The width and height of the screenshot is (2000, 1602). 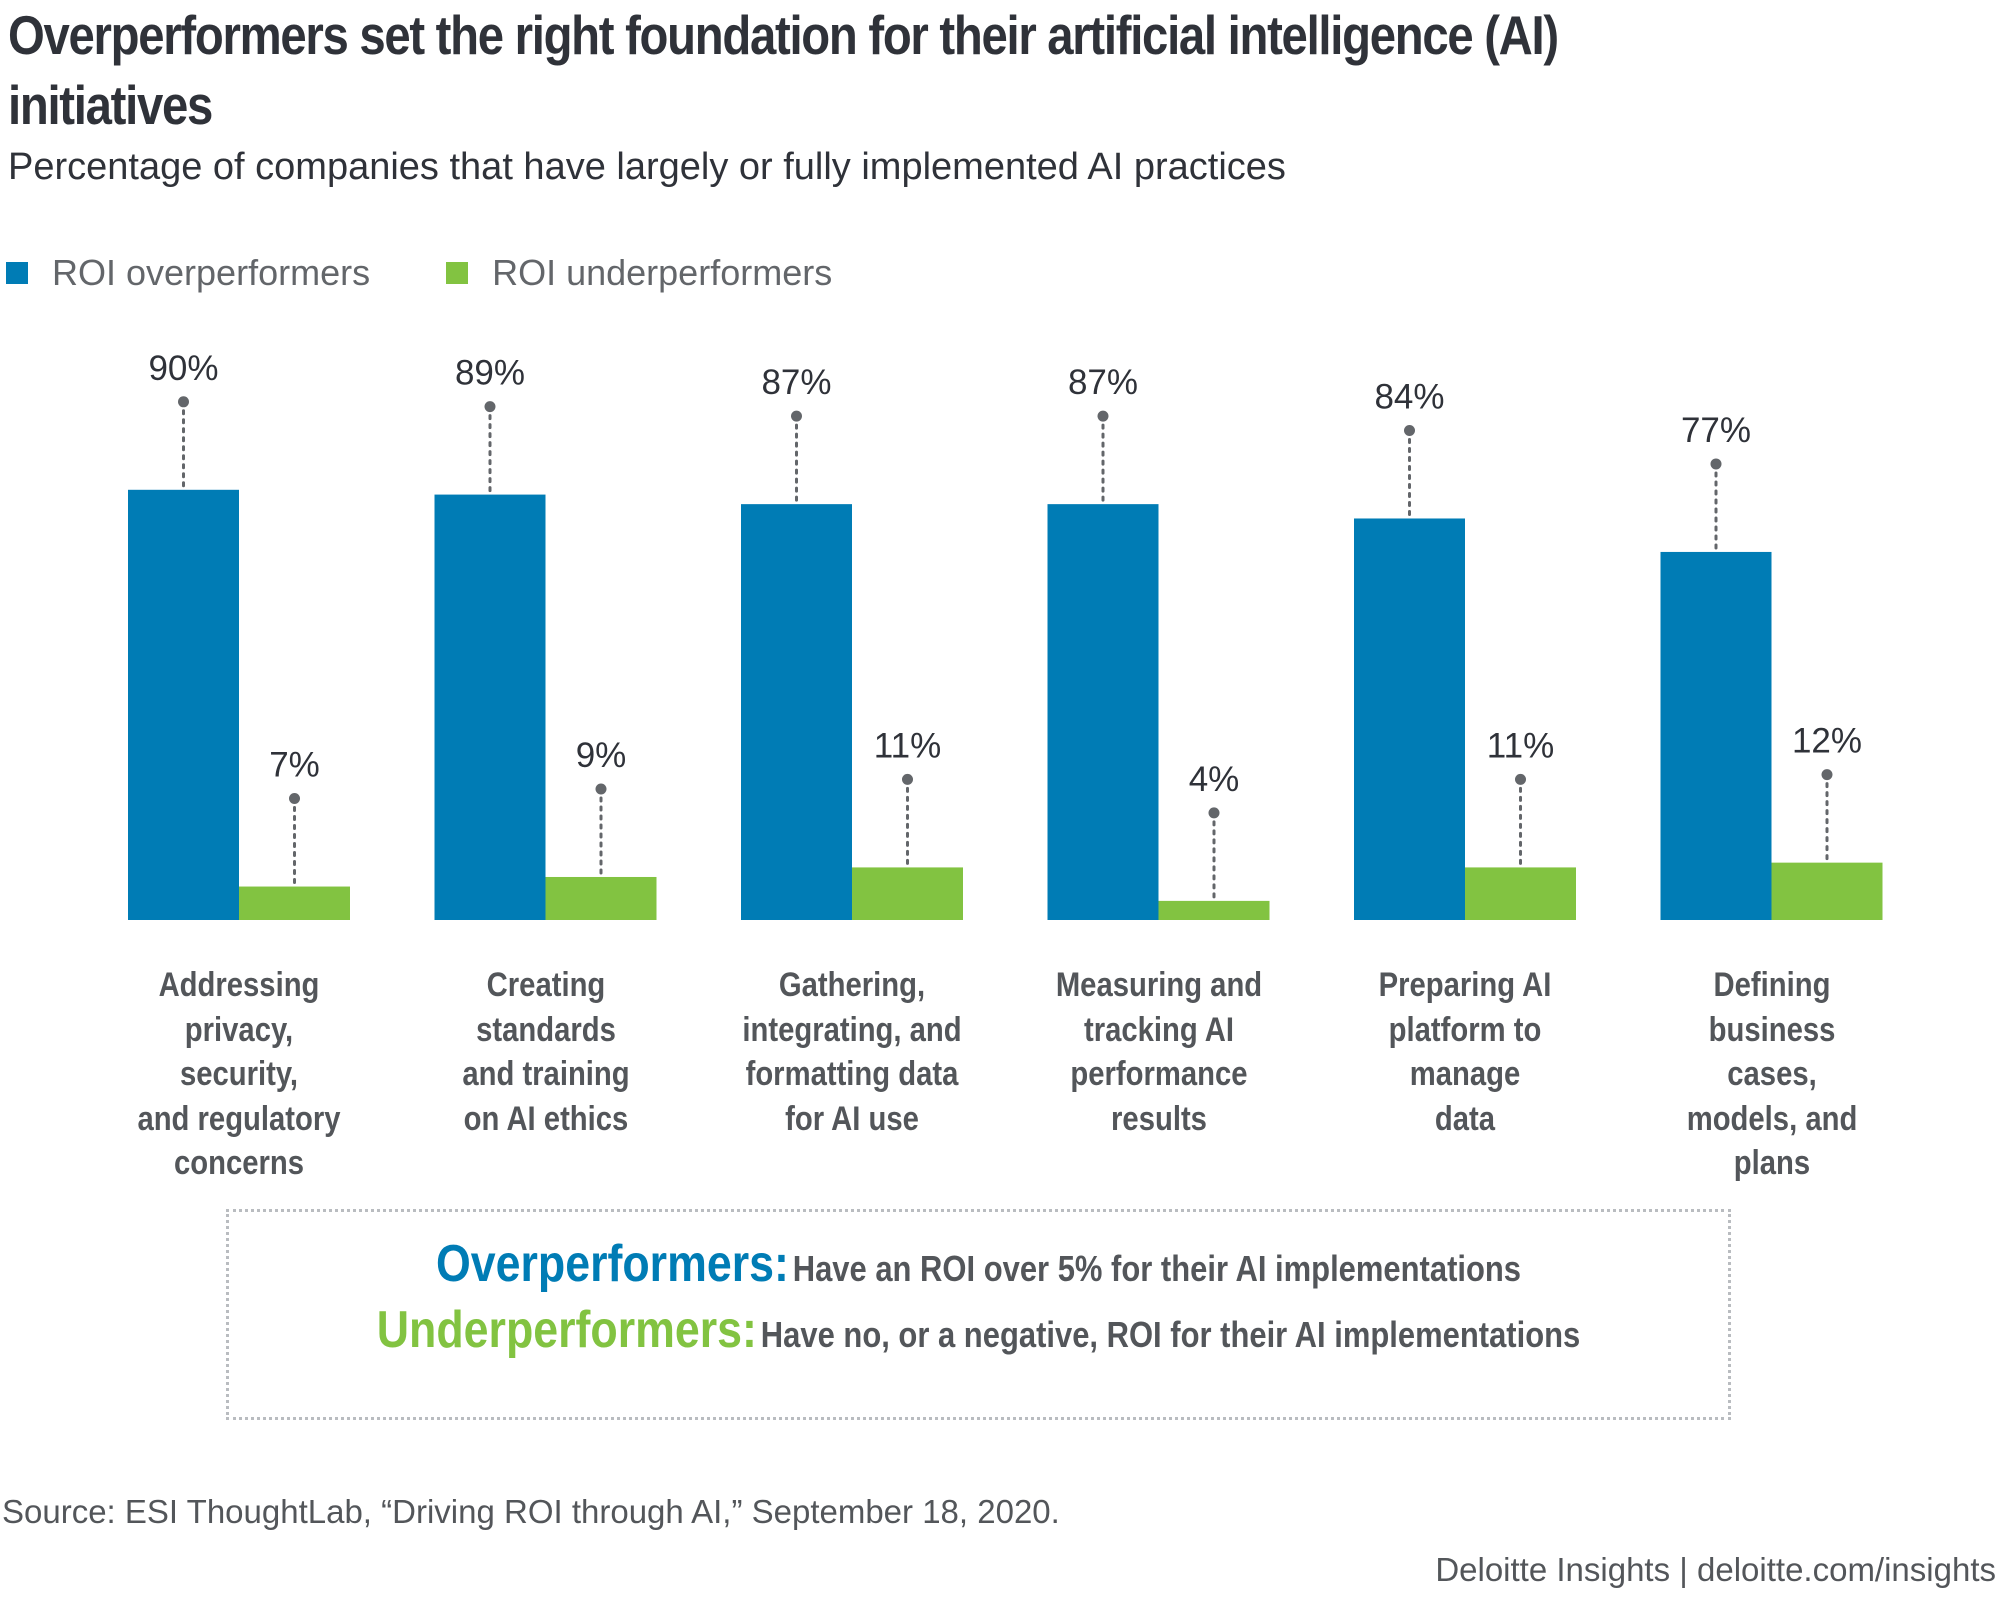 What do you see at coordinates (545, 1118) in the screenshot?
I see `category-label-line: on AI ethics` at bounding box center [545, 1118].